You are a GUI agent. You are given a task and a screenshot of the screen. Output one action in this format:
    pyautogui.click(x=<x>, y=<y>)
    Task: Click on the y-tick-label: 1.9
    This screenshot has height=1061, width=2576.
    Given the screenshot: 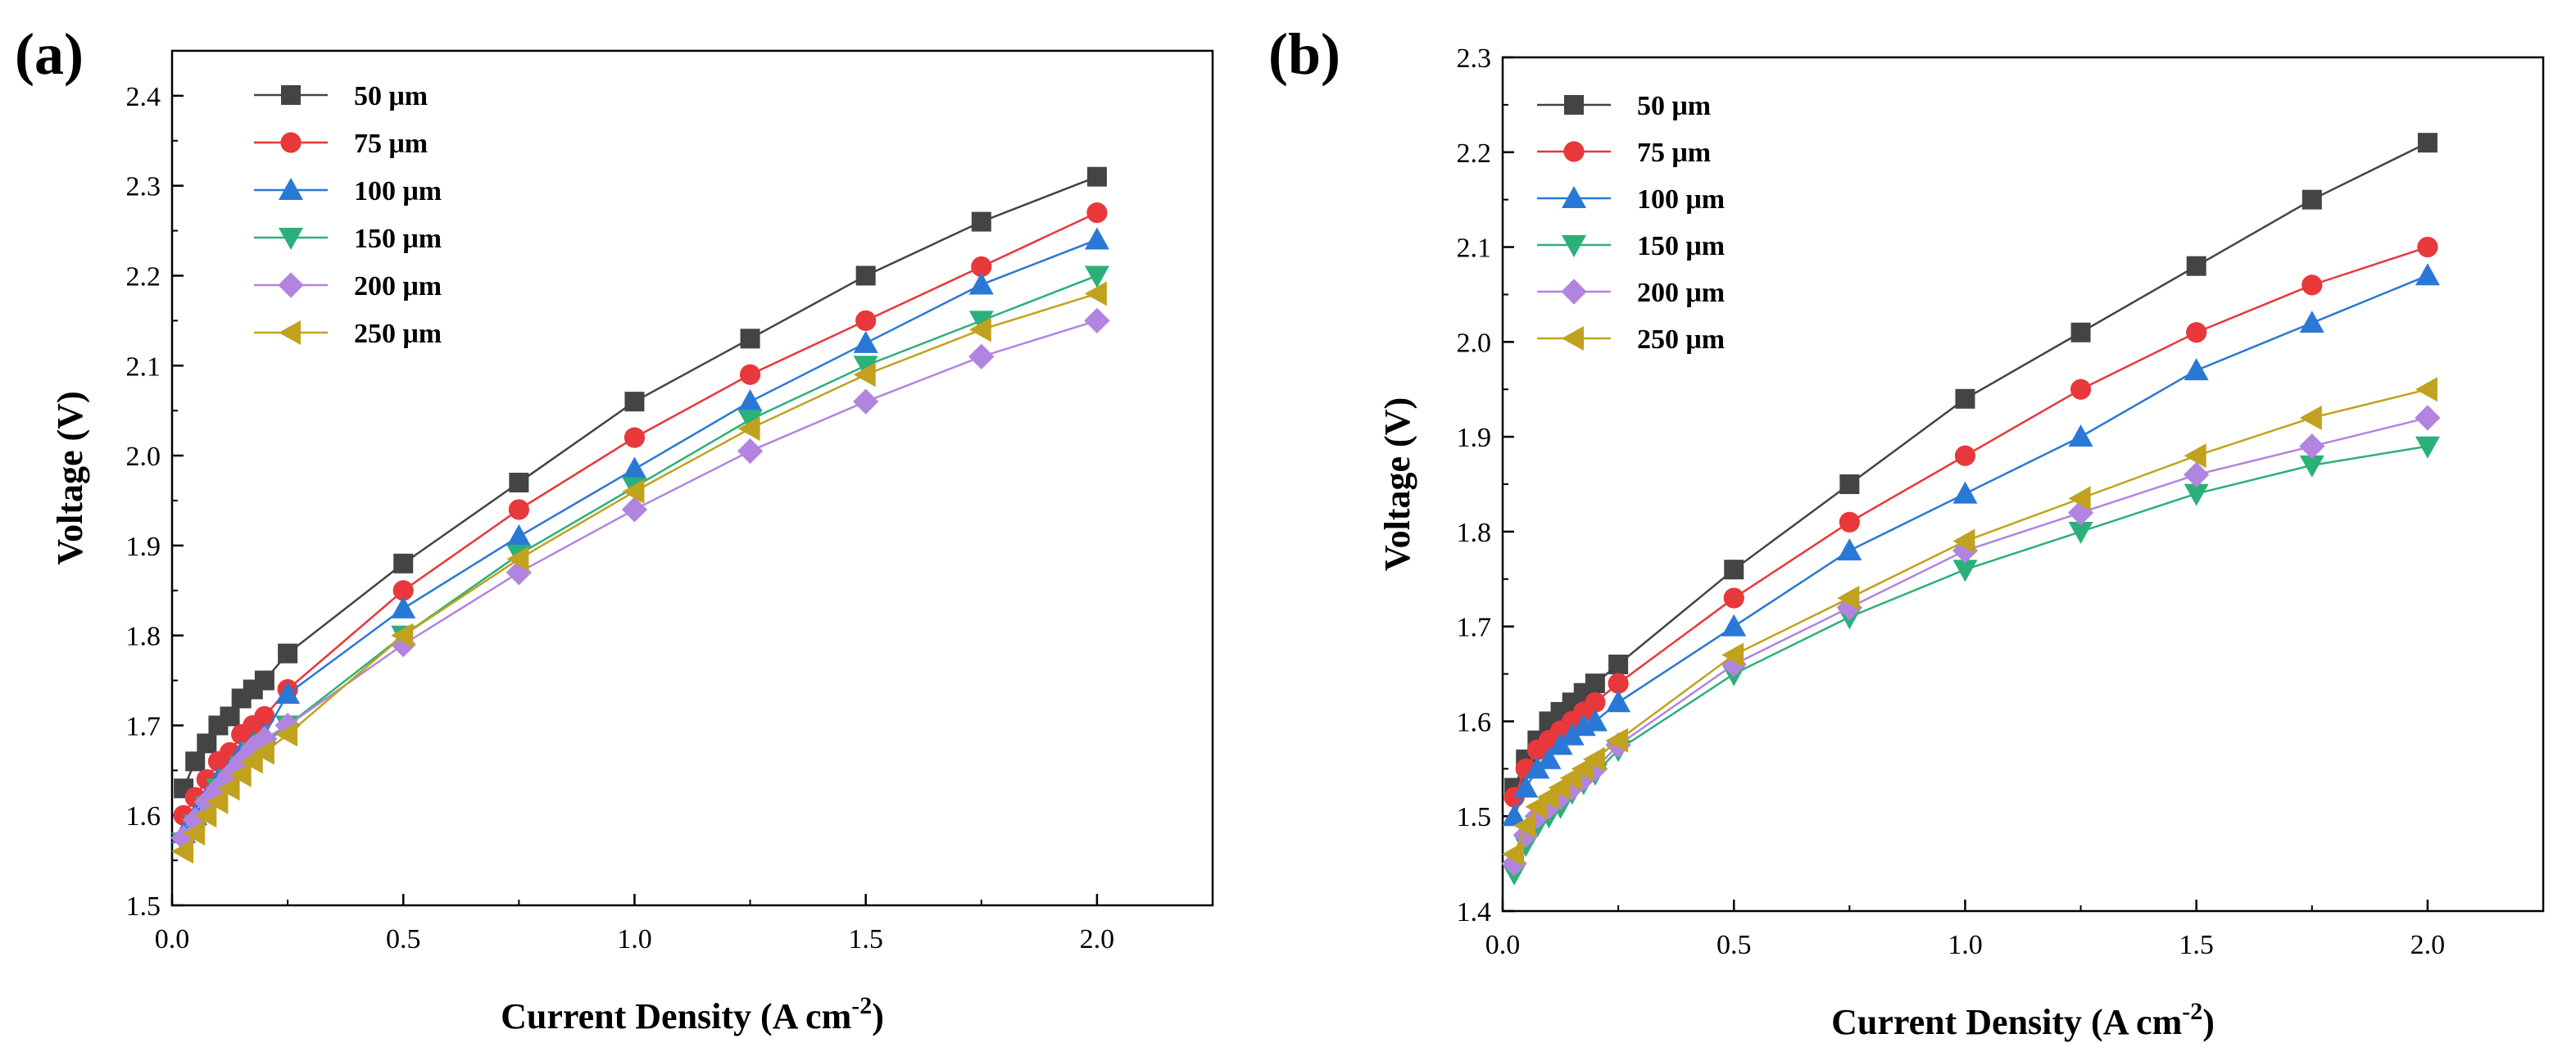 What is the action you would take?
    pyautogui.click(x=143, y=547)
    